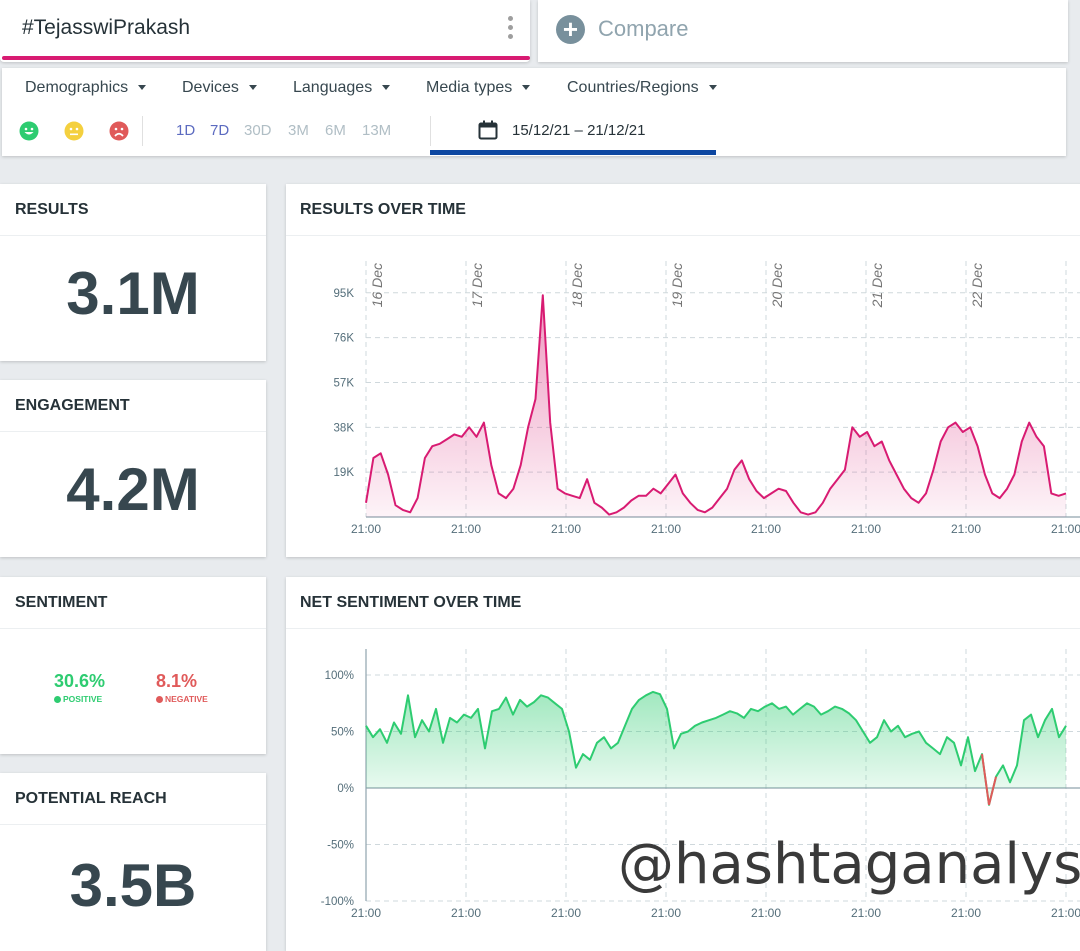 The image size is (1080, 951). I want to click on positive-percentage: 30.6%, so click(80, 681).